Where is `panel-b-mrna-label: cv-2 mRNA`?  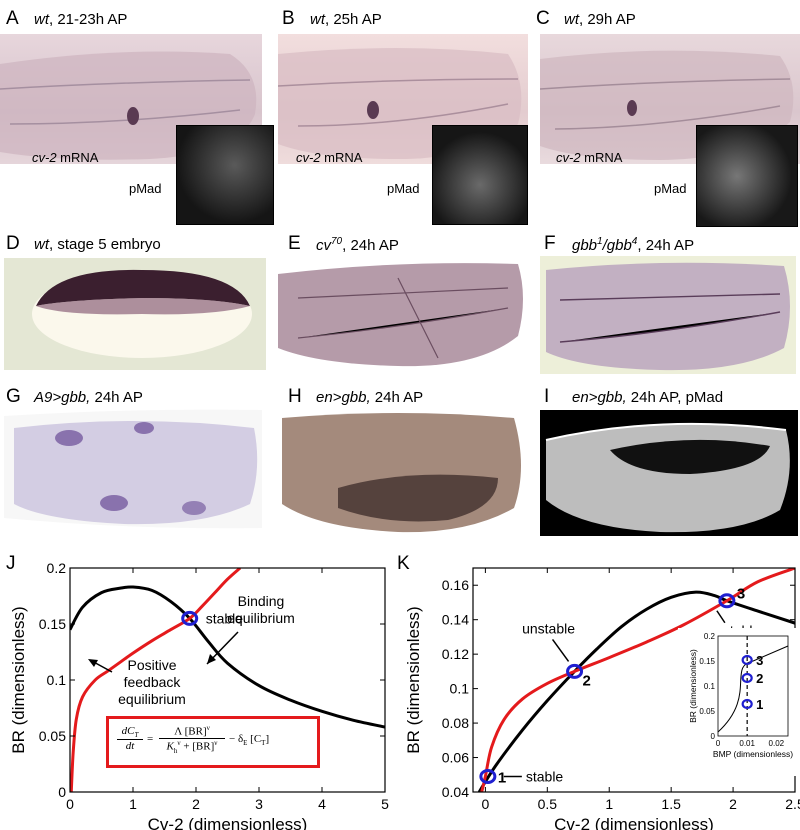
panel-b-mrna-label: cv-2 mRNA is located at coordinates (329, 157).